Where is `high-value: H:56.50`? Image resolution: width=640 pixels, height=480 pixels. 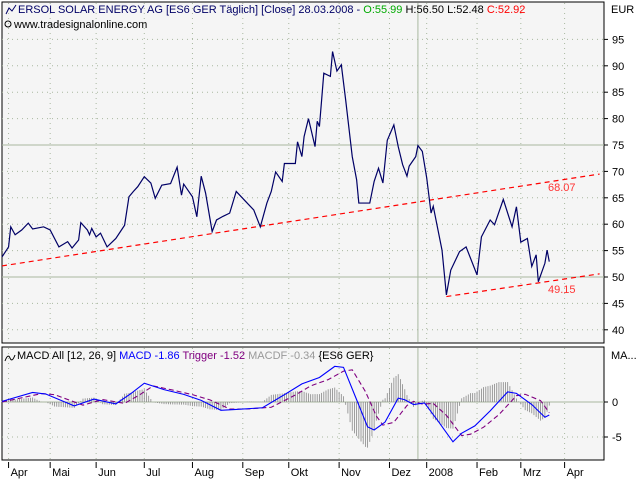 high-value: H:56.50 is located at coordinates (424, 10).